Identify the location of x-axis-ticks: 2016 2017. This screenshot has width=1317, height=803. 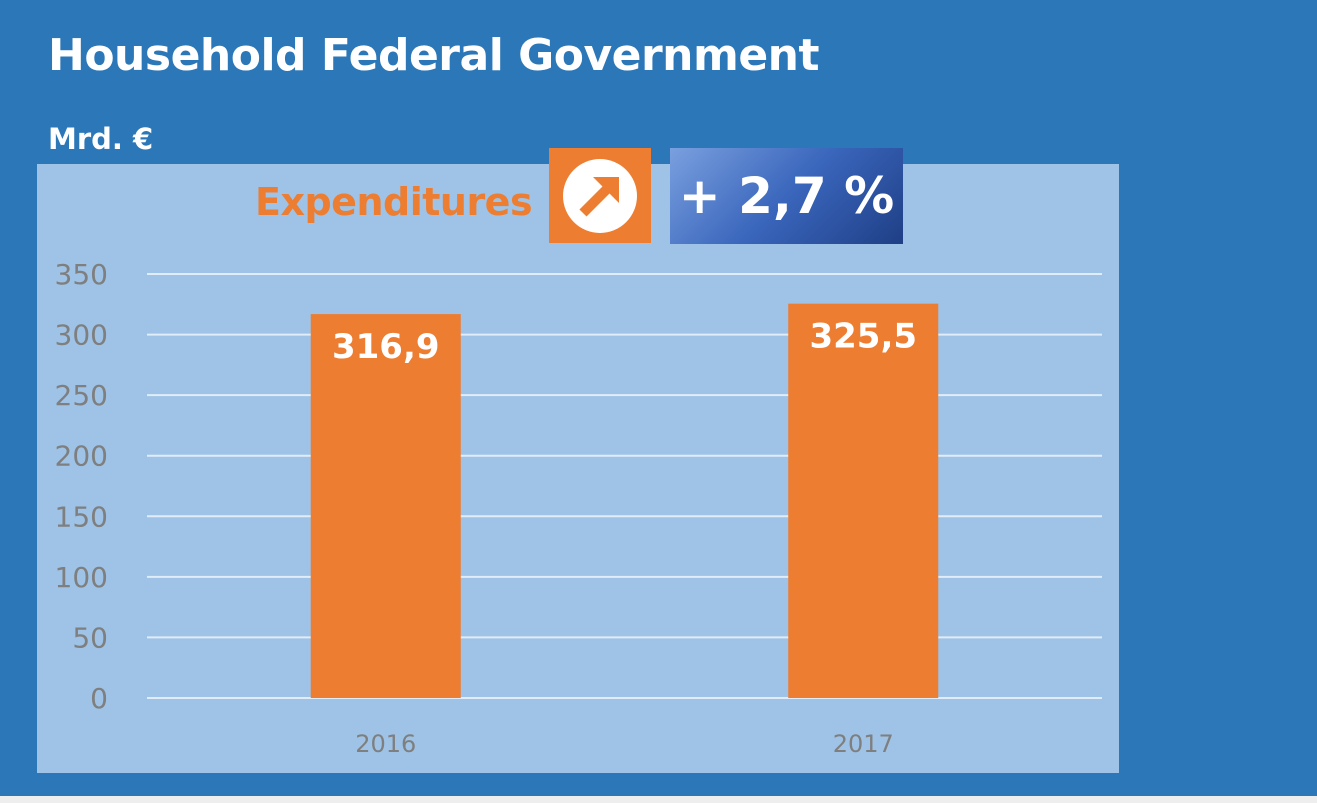
(624, 744).